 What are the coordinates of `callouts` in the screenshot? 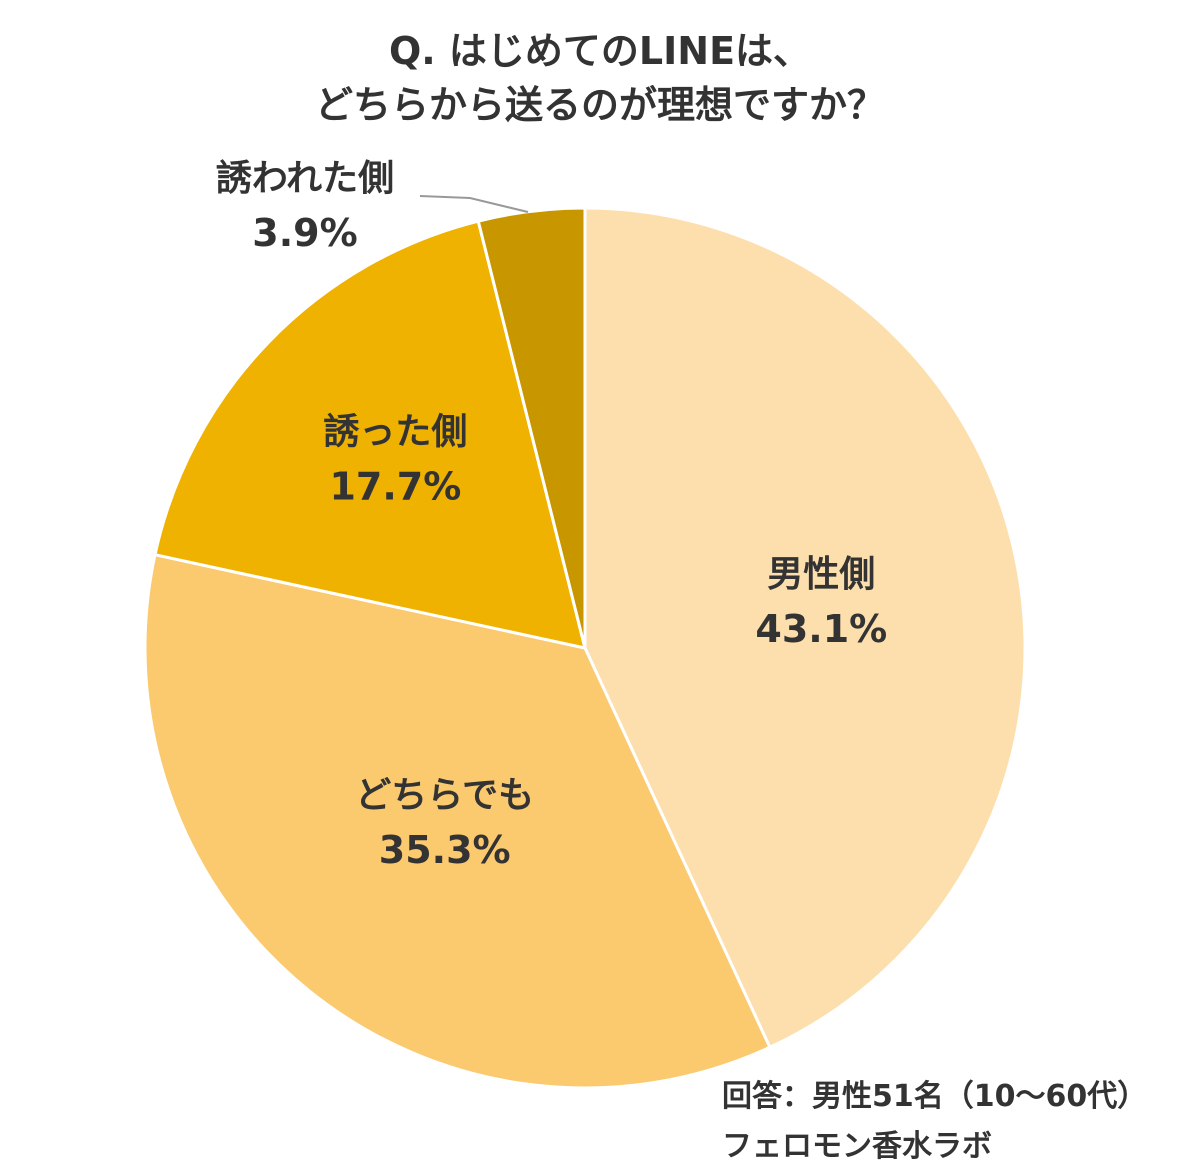 It's located at (474, 204).